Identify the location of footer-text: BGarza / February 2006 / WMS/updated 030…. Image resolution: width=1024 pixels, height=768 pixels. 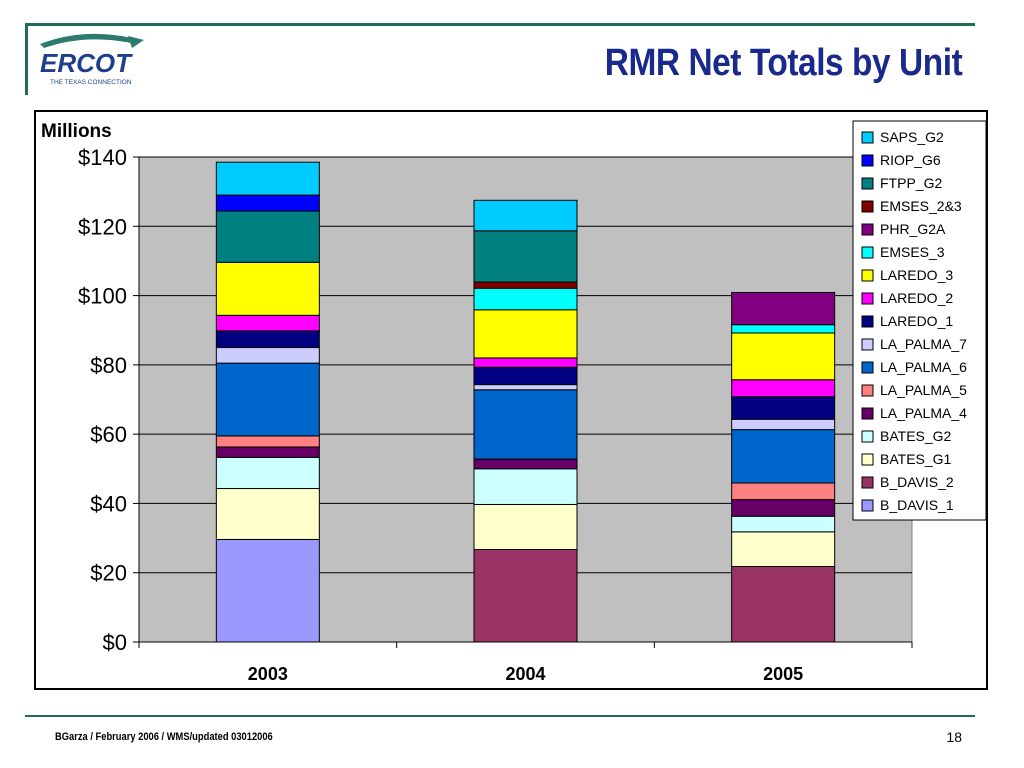
(164, 737).